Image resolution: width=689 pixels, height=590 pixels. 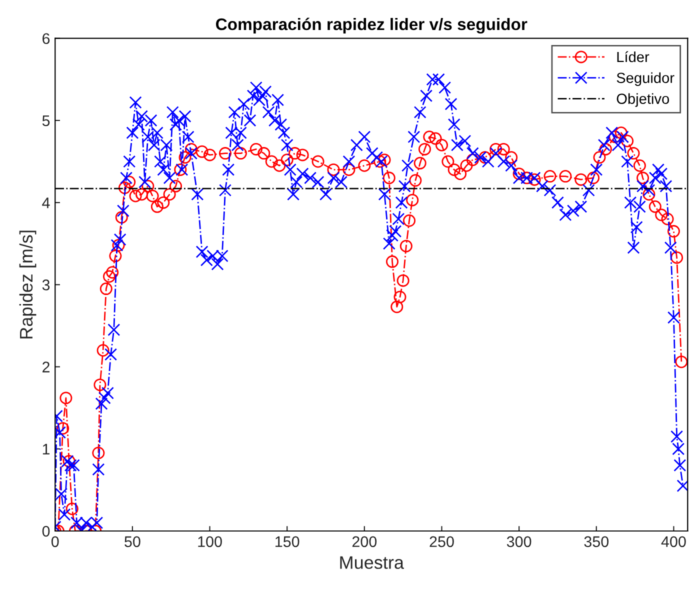 I want to click on y-tick-label: 2, so click(x=46, y=367).